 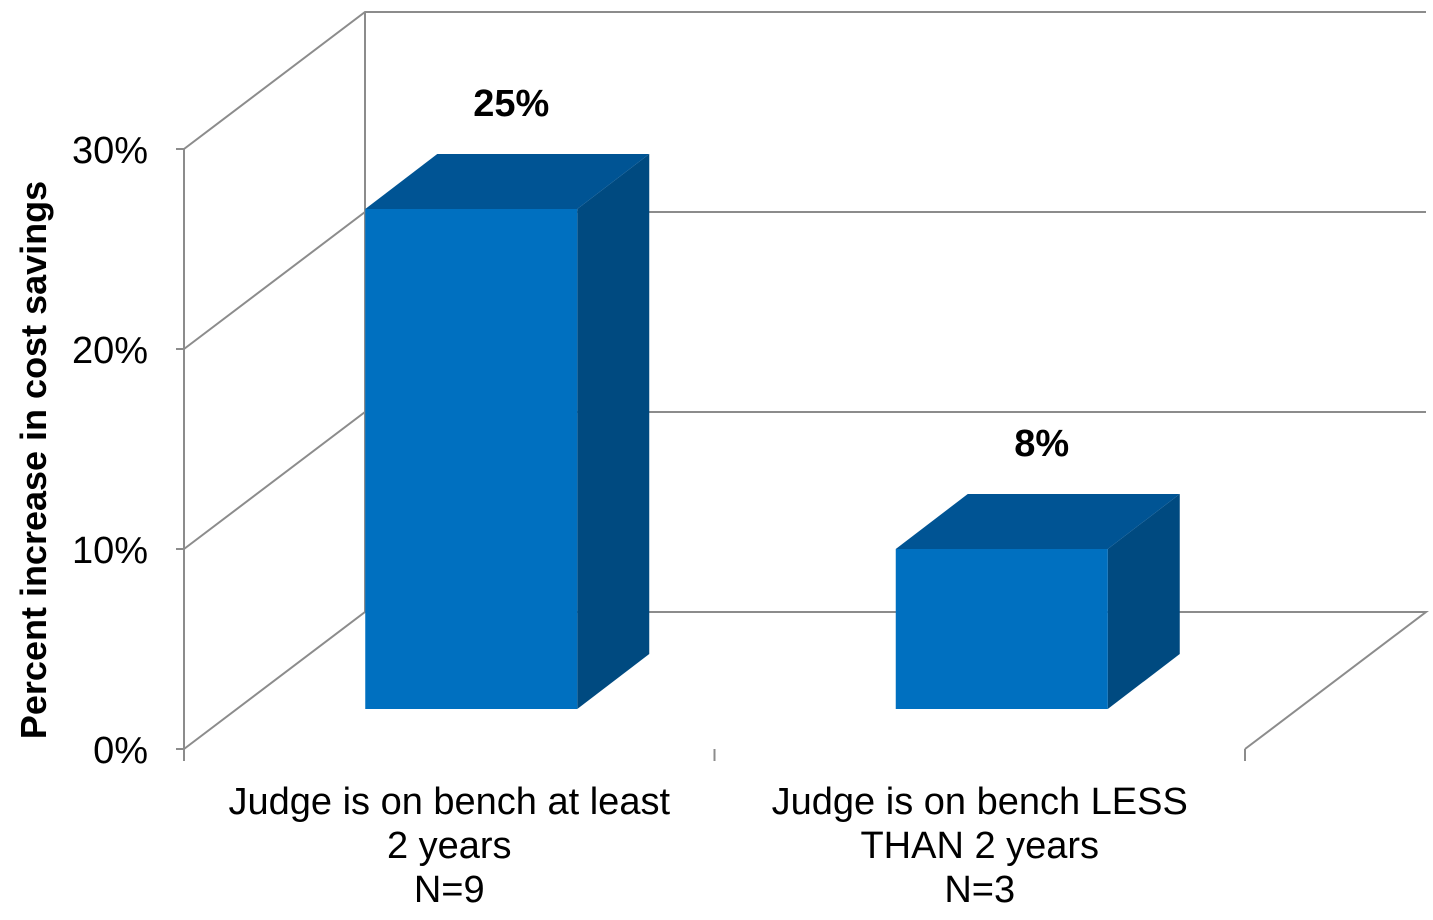 I want to click on y-tick-label: 20%, so click(x=110, y=351).